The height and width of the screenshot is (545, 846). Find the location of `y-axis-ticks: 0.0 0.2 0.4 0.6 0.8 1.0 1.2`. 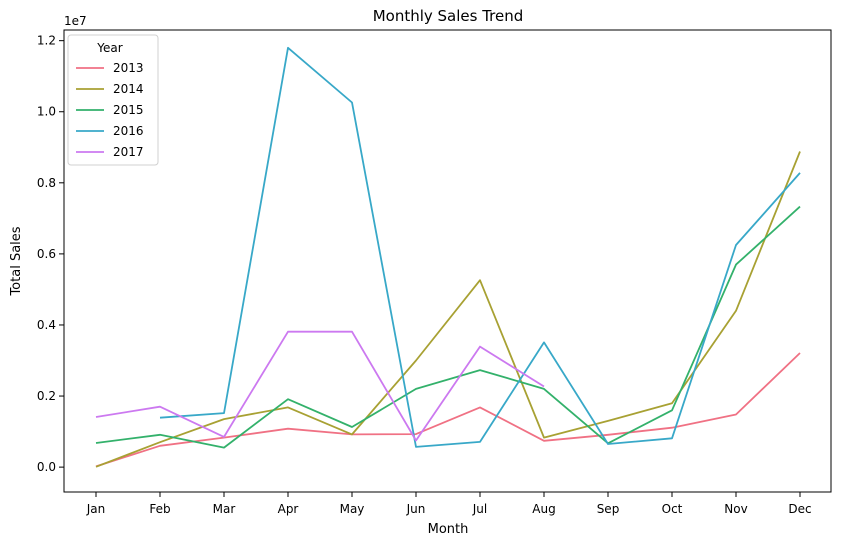

y-axis-ticks: 0.0 0.2 0.4 0.6 0.8 1.0 1.2 is located at coordinates (50, 254).